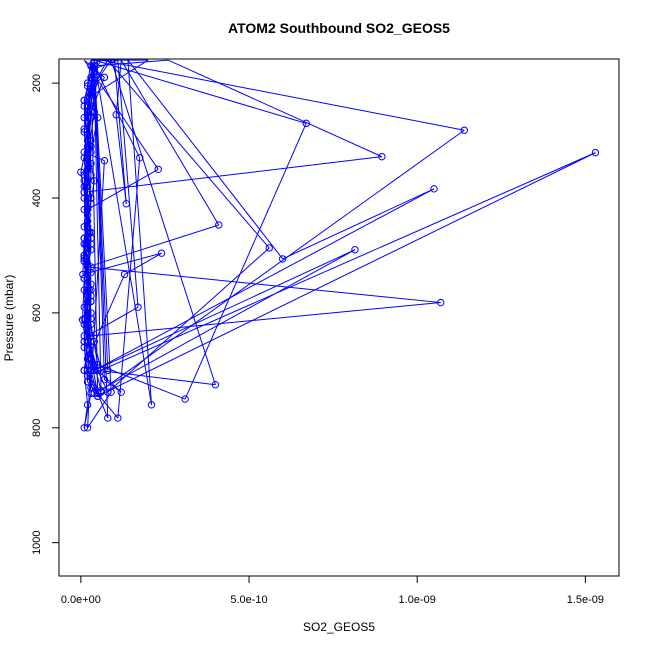 This screenshot has width=650, height=650. I want to click on x-tick-label: 5.0e-10, so click(248, 600).